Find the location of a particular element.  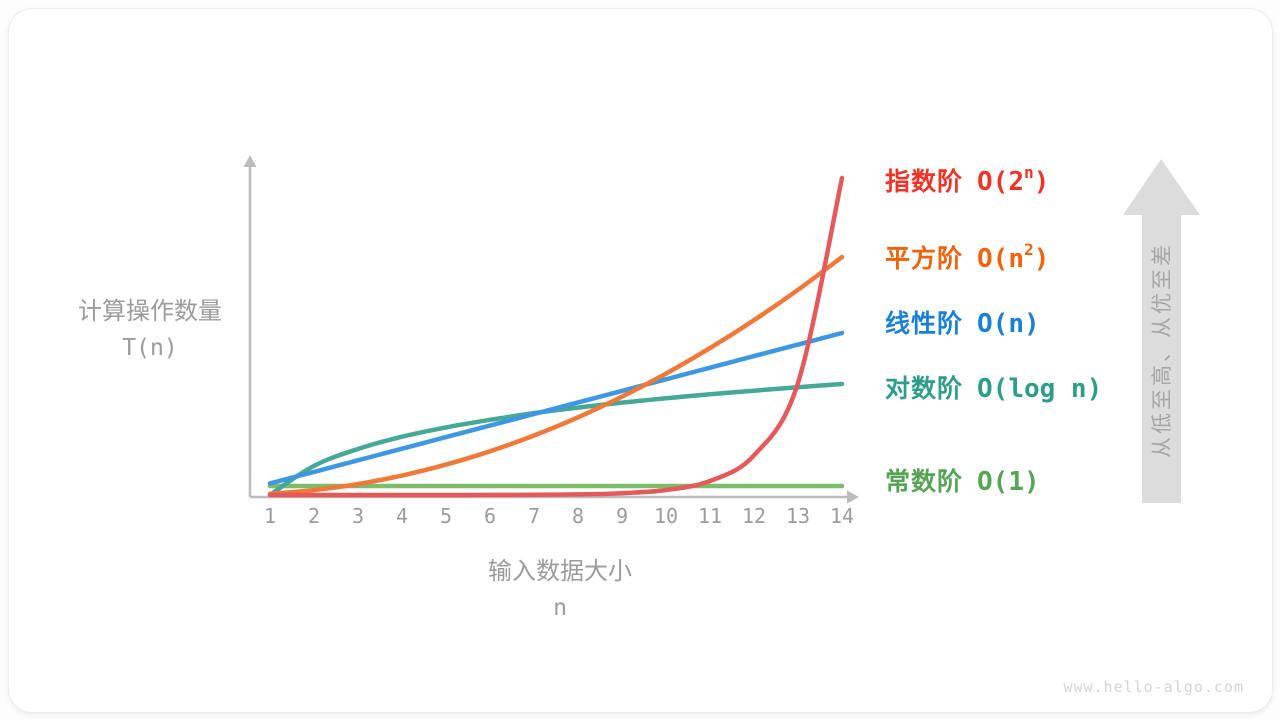

y-axis-label-line2: T(n) is located at coordinates (150, 348).